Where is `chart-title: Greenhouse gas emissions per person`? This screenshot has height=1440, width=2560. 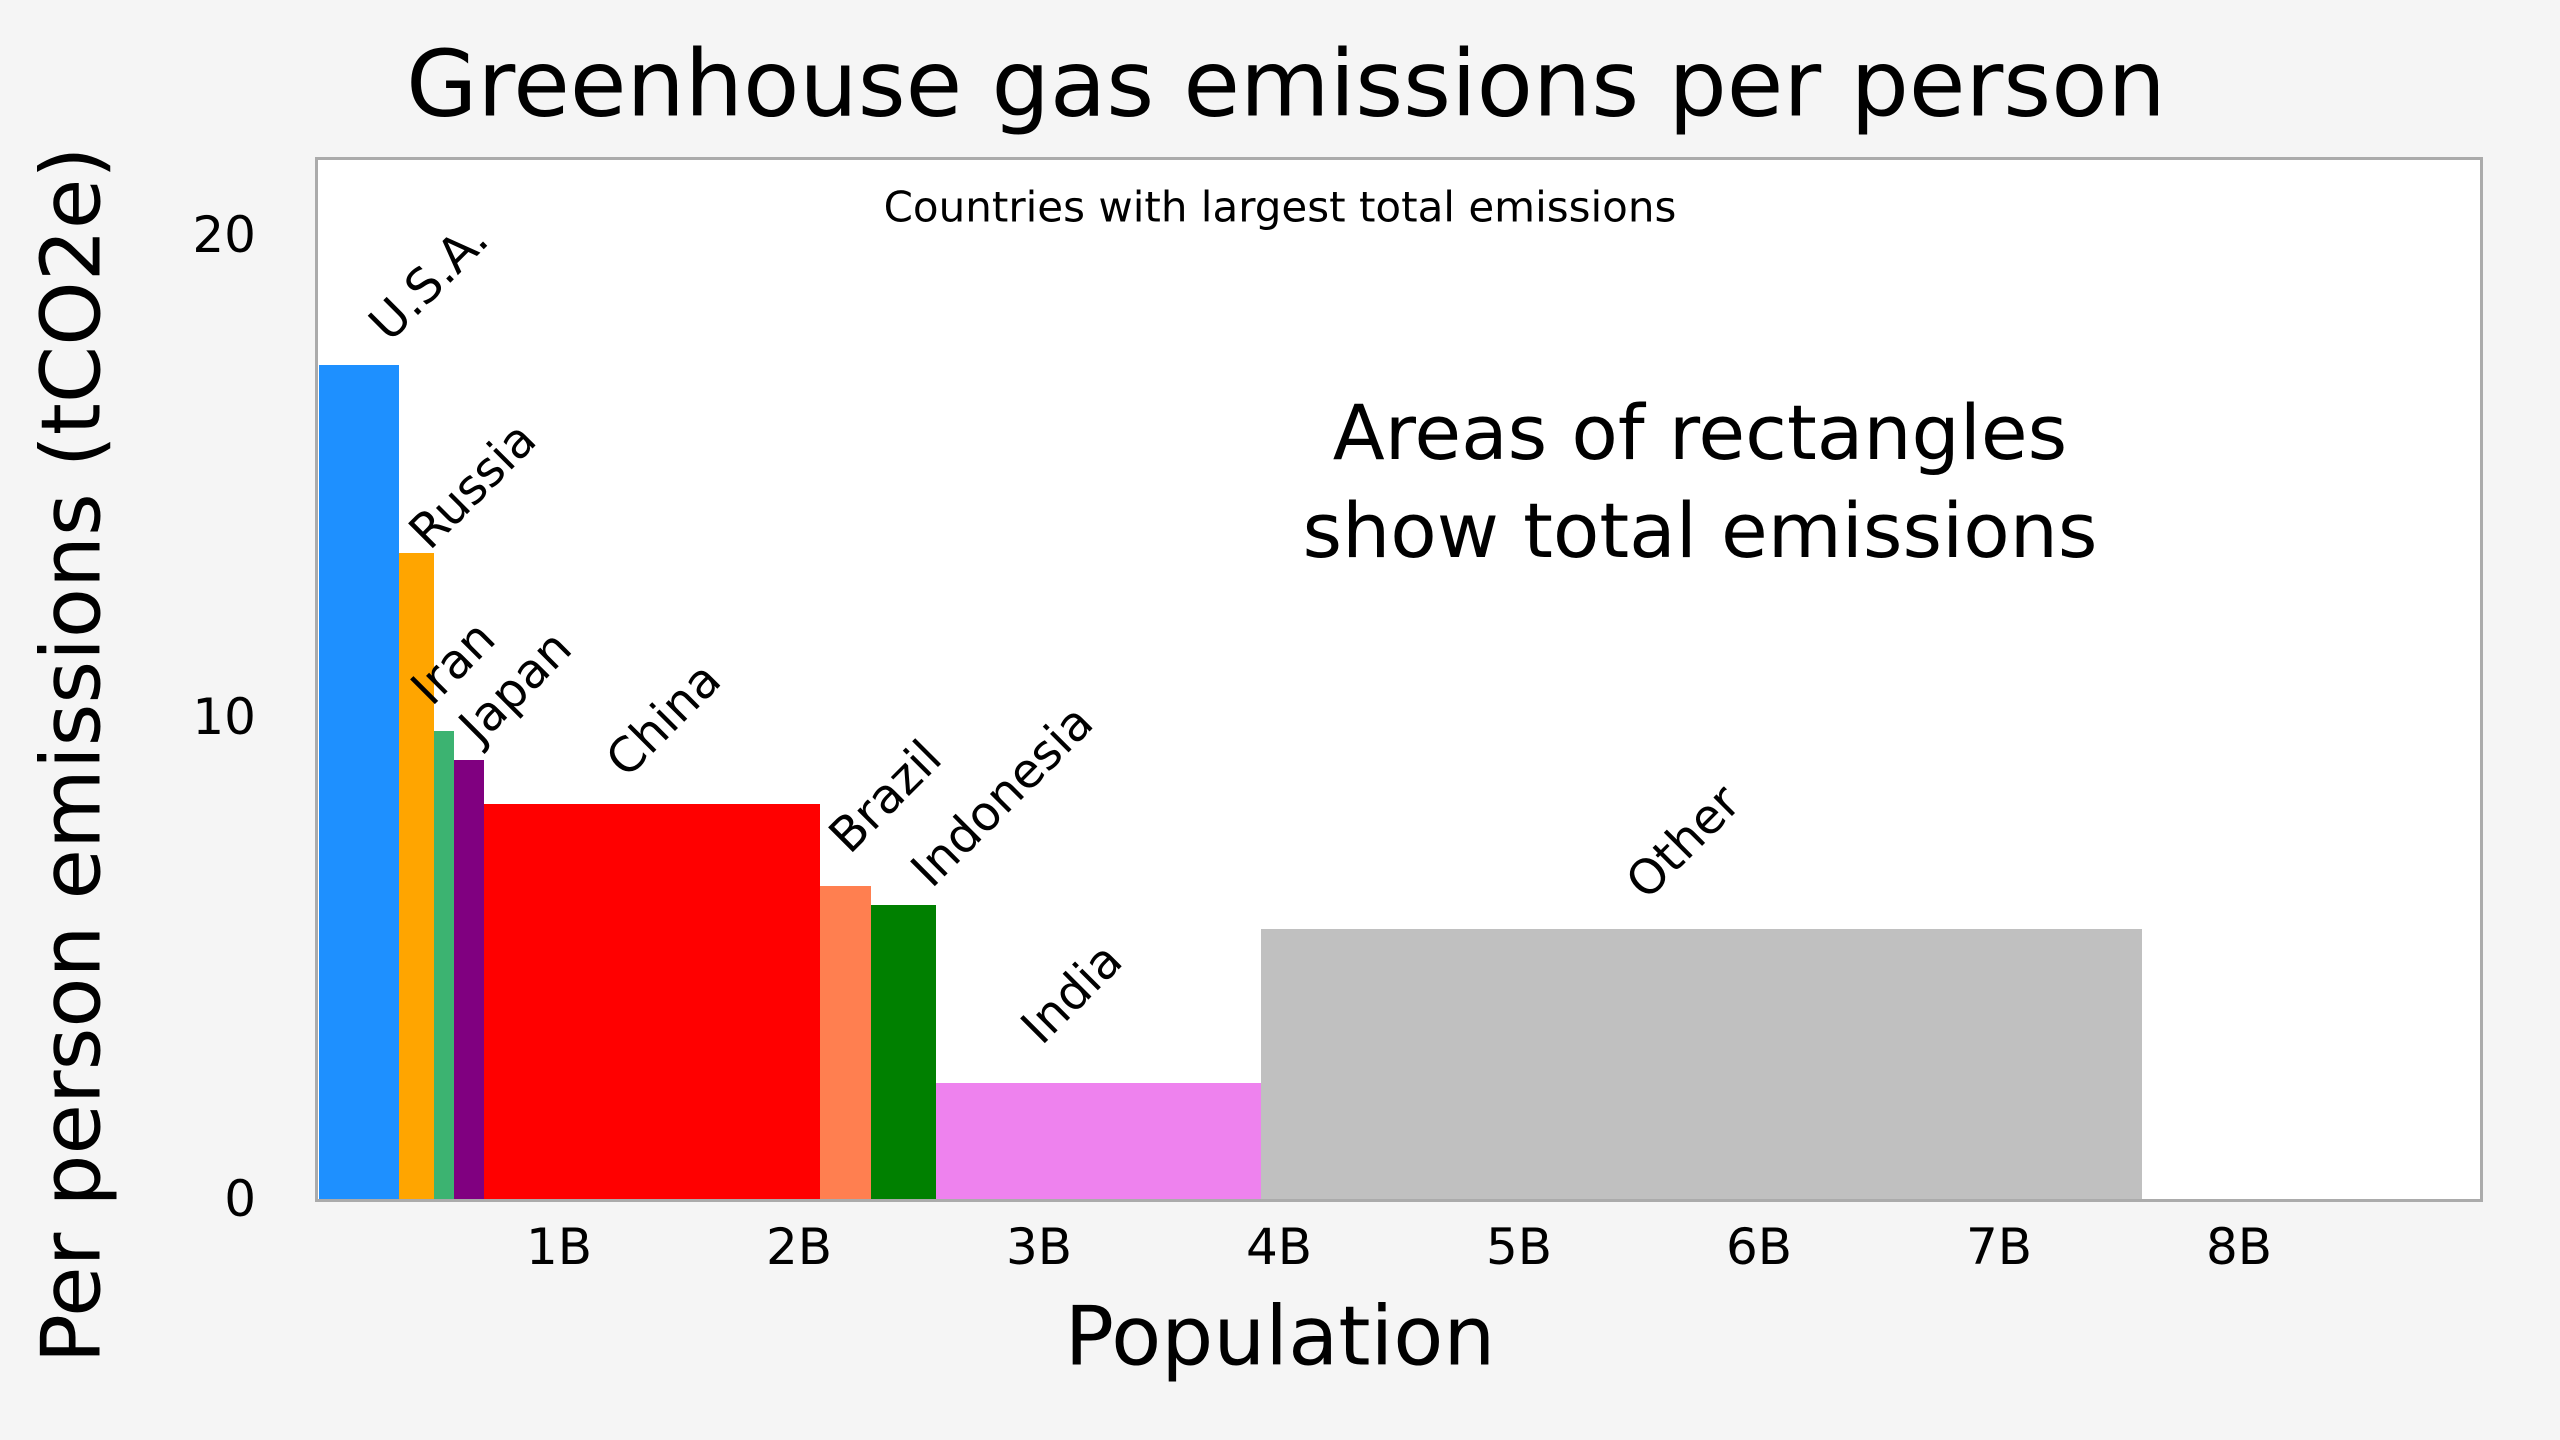
chart-title: Greenhouse gas emissions per person is located at coordinates (1286, 84).